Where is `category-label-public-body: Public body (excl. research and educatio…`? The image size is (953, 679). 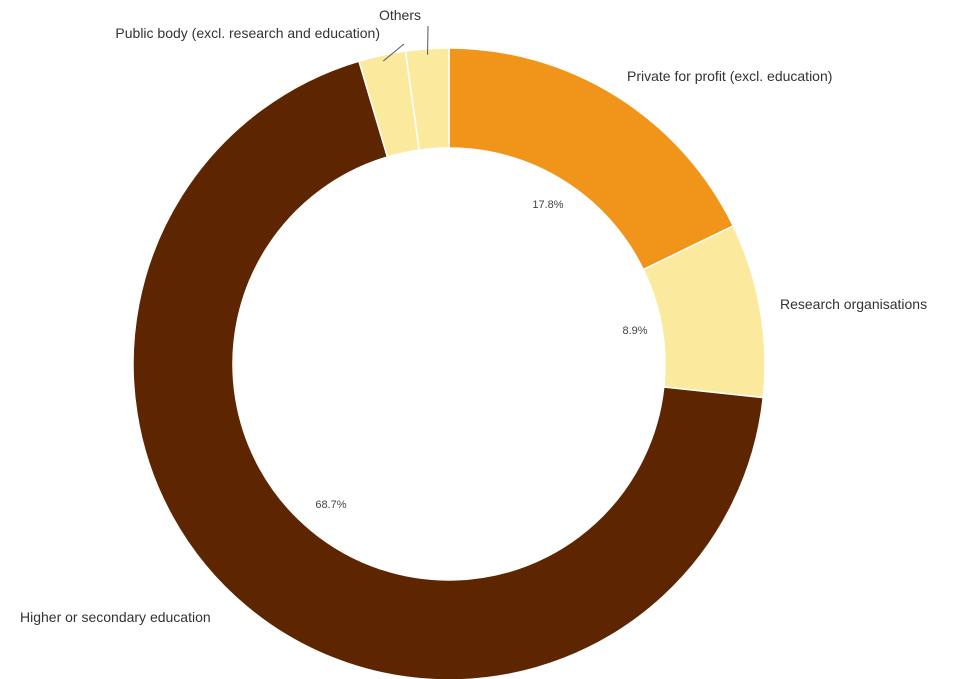
category-label-public-body: Public body (excl. research and educatio… is located at coordinates (247, 33).